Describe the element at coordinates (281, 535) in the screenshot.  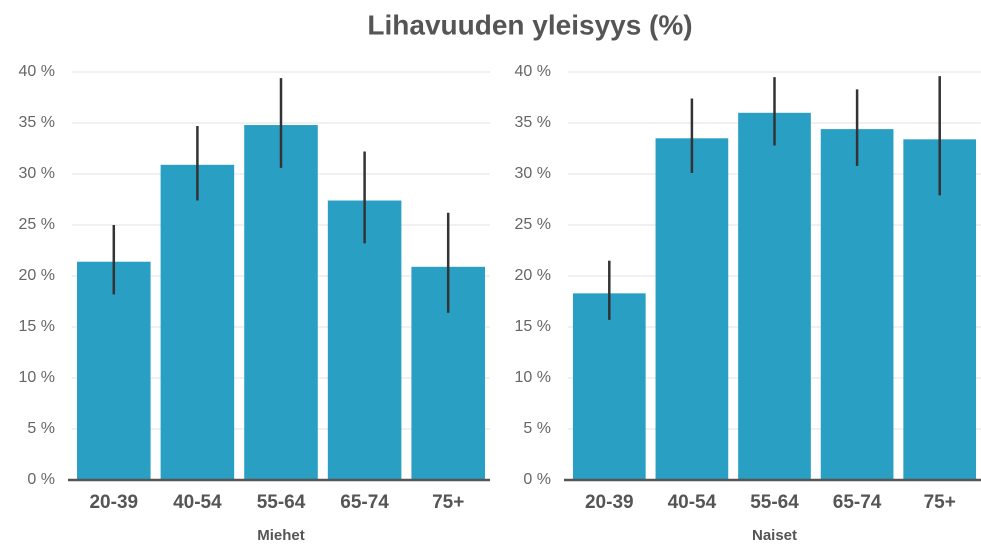
I see `x-axis-label: Miehet` at that location.